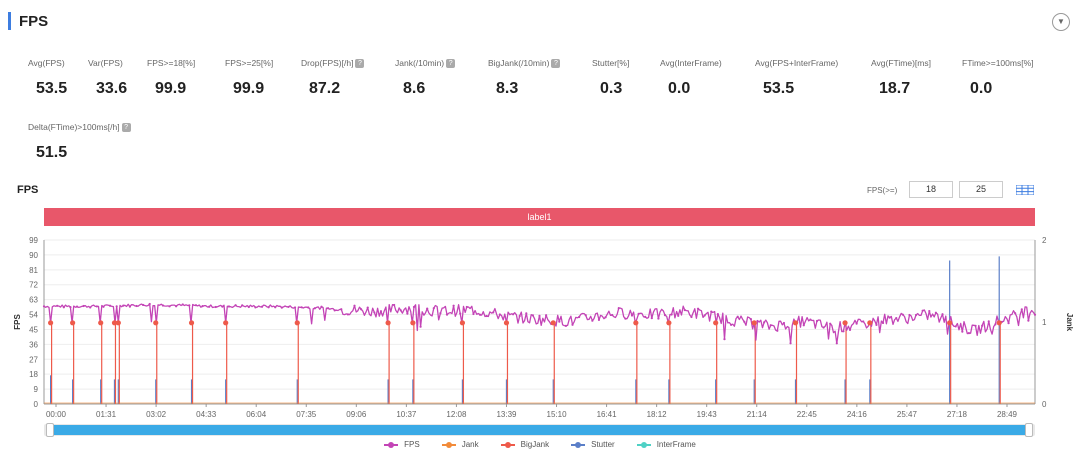 This screenshot has width=1080, height=457. What do you see at coordinates (36, 389) in the screenshot?
I see `y-tick-label: 9` at bounding box center [36, 389].